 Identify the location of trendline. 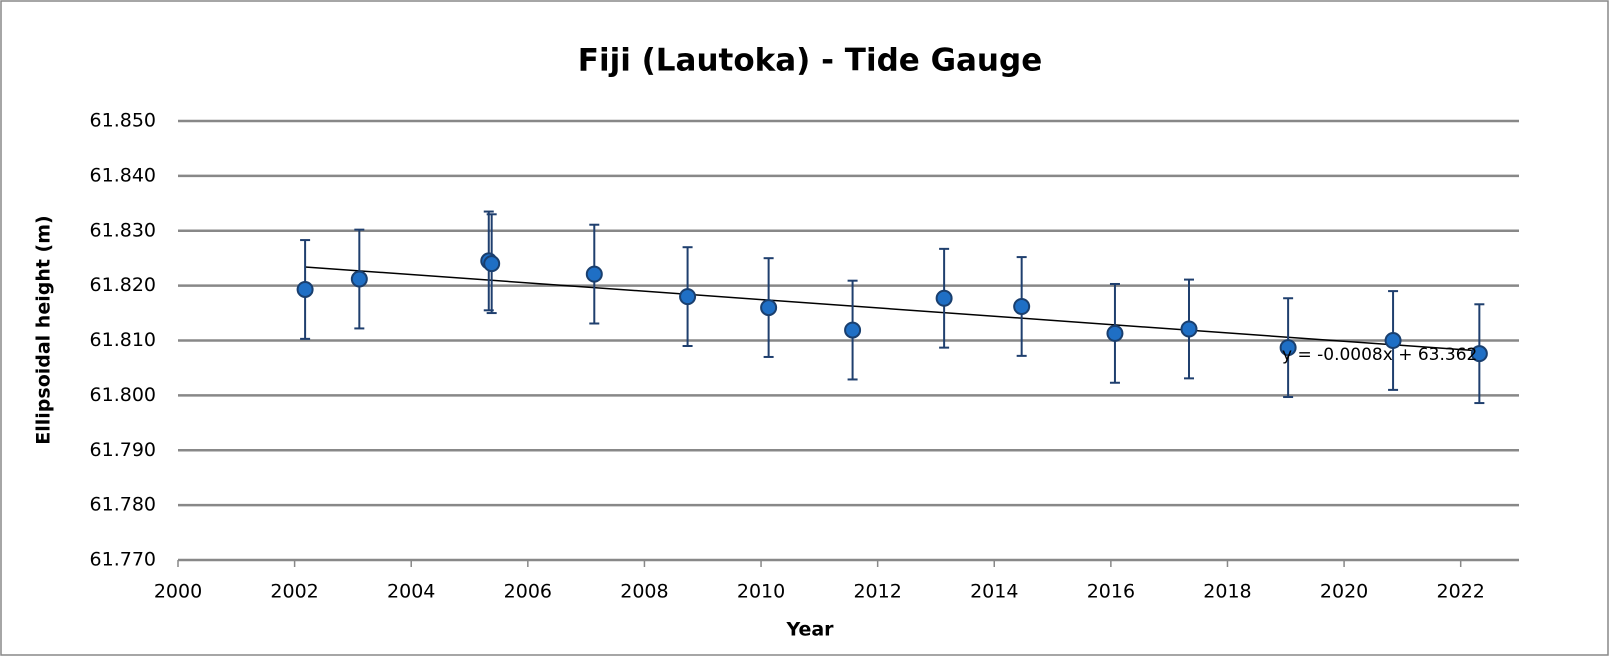
(892, 309).